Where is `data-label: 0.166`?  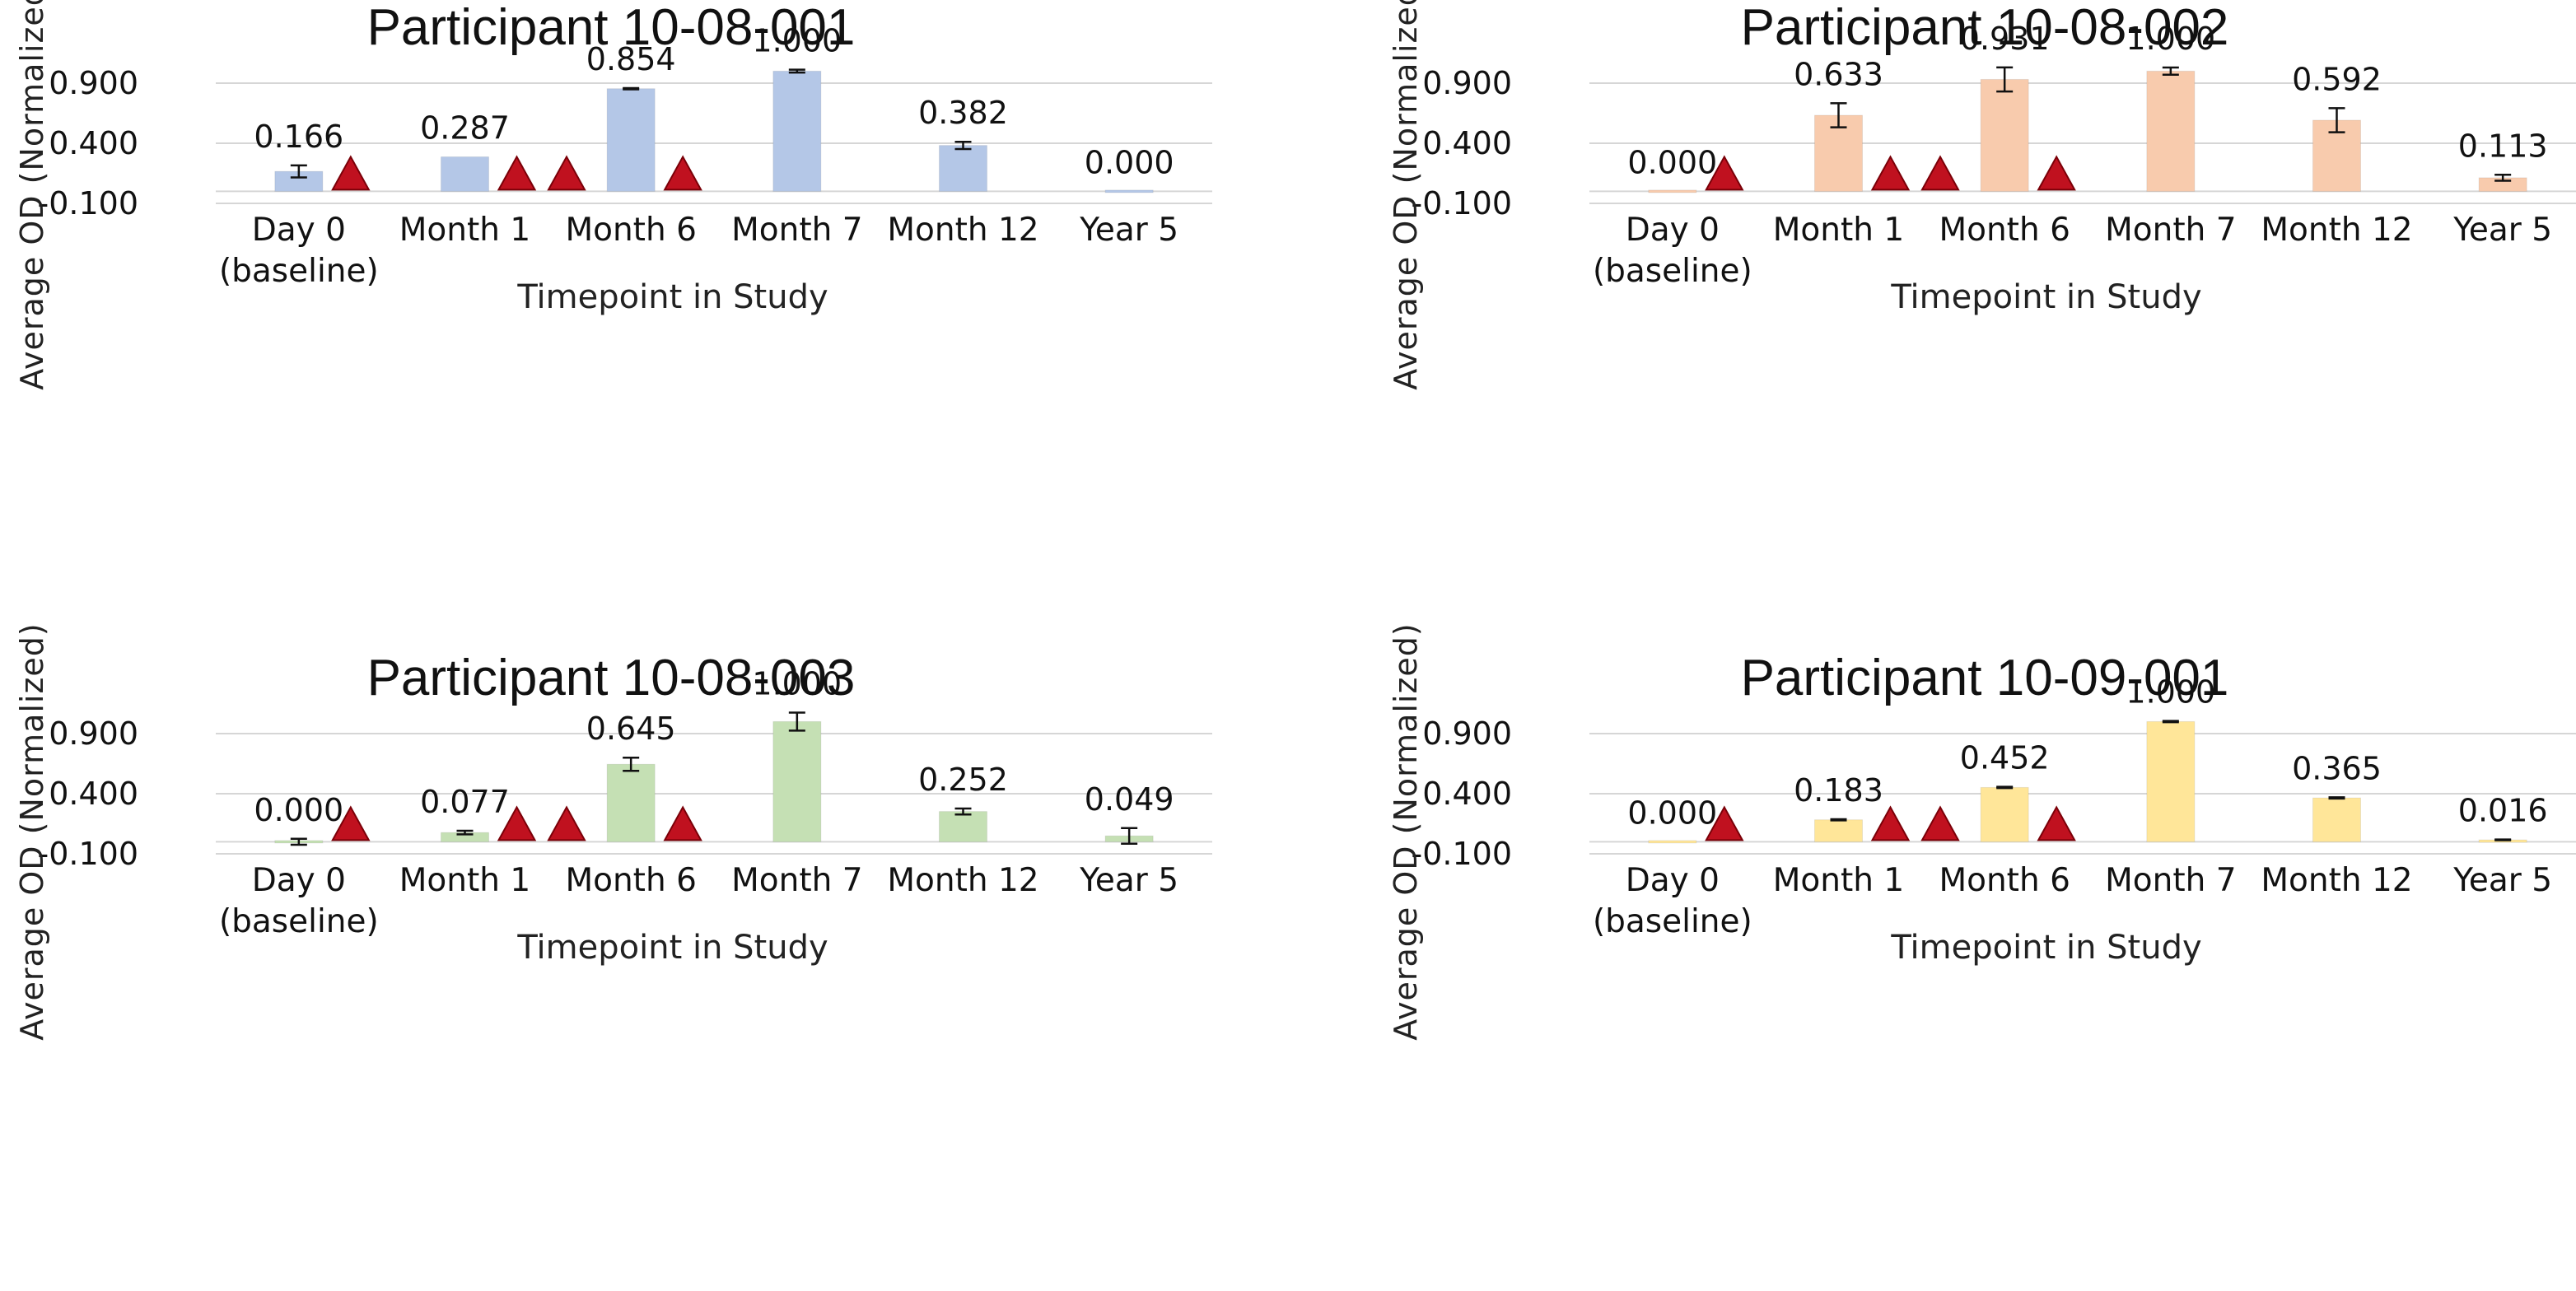
data-label: 0.166 is located at coordinates (298, 137).